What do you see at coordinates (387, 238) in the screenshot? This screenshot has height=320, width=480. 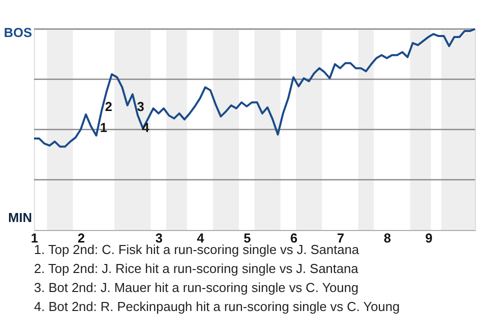 I see `x-tick-label: 8` at bounding box center [387, 238].